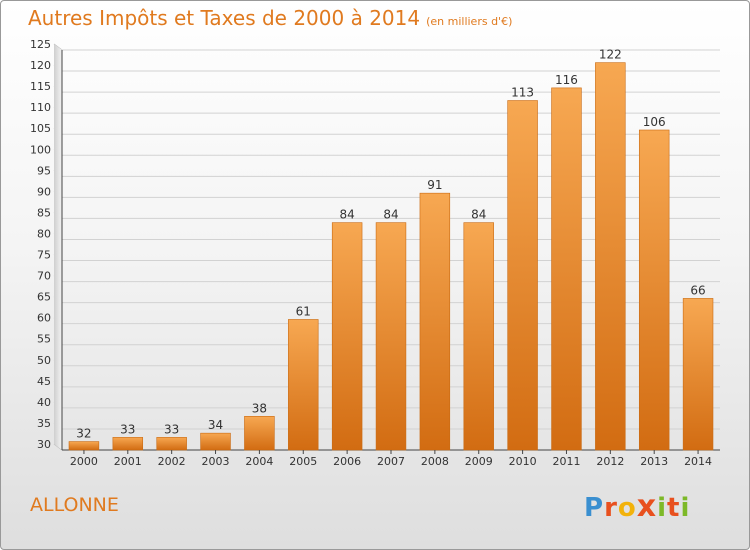 Image resolution: width=750 pixels, height=550 pixels. What do you see at coordinates (259, 461) in the screenshot?
I see `x-tick-label: 2004` at bounding box center [259, 461].